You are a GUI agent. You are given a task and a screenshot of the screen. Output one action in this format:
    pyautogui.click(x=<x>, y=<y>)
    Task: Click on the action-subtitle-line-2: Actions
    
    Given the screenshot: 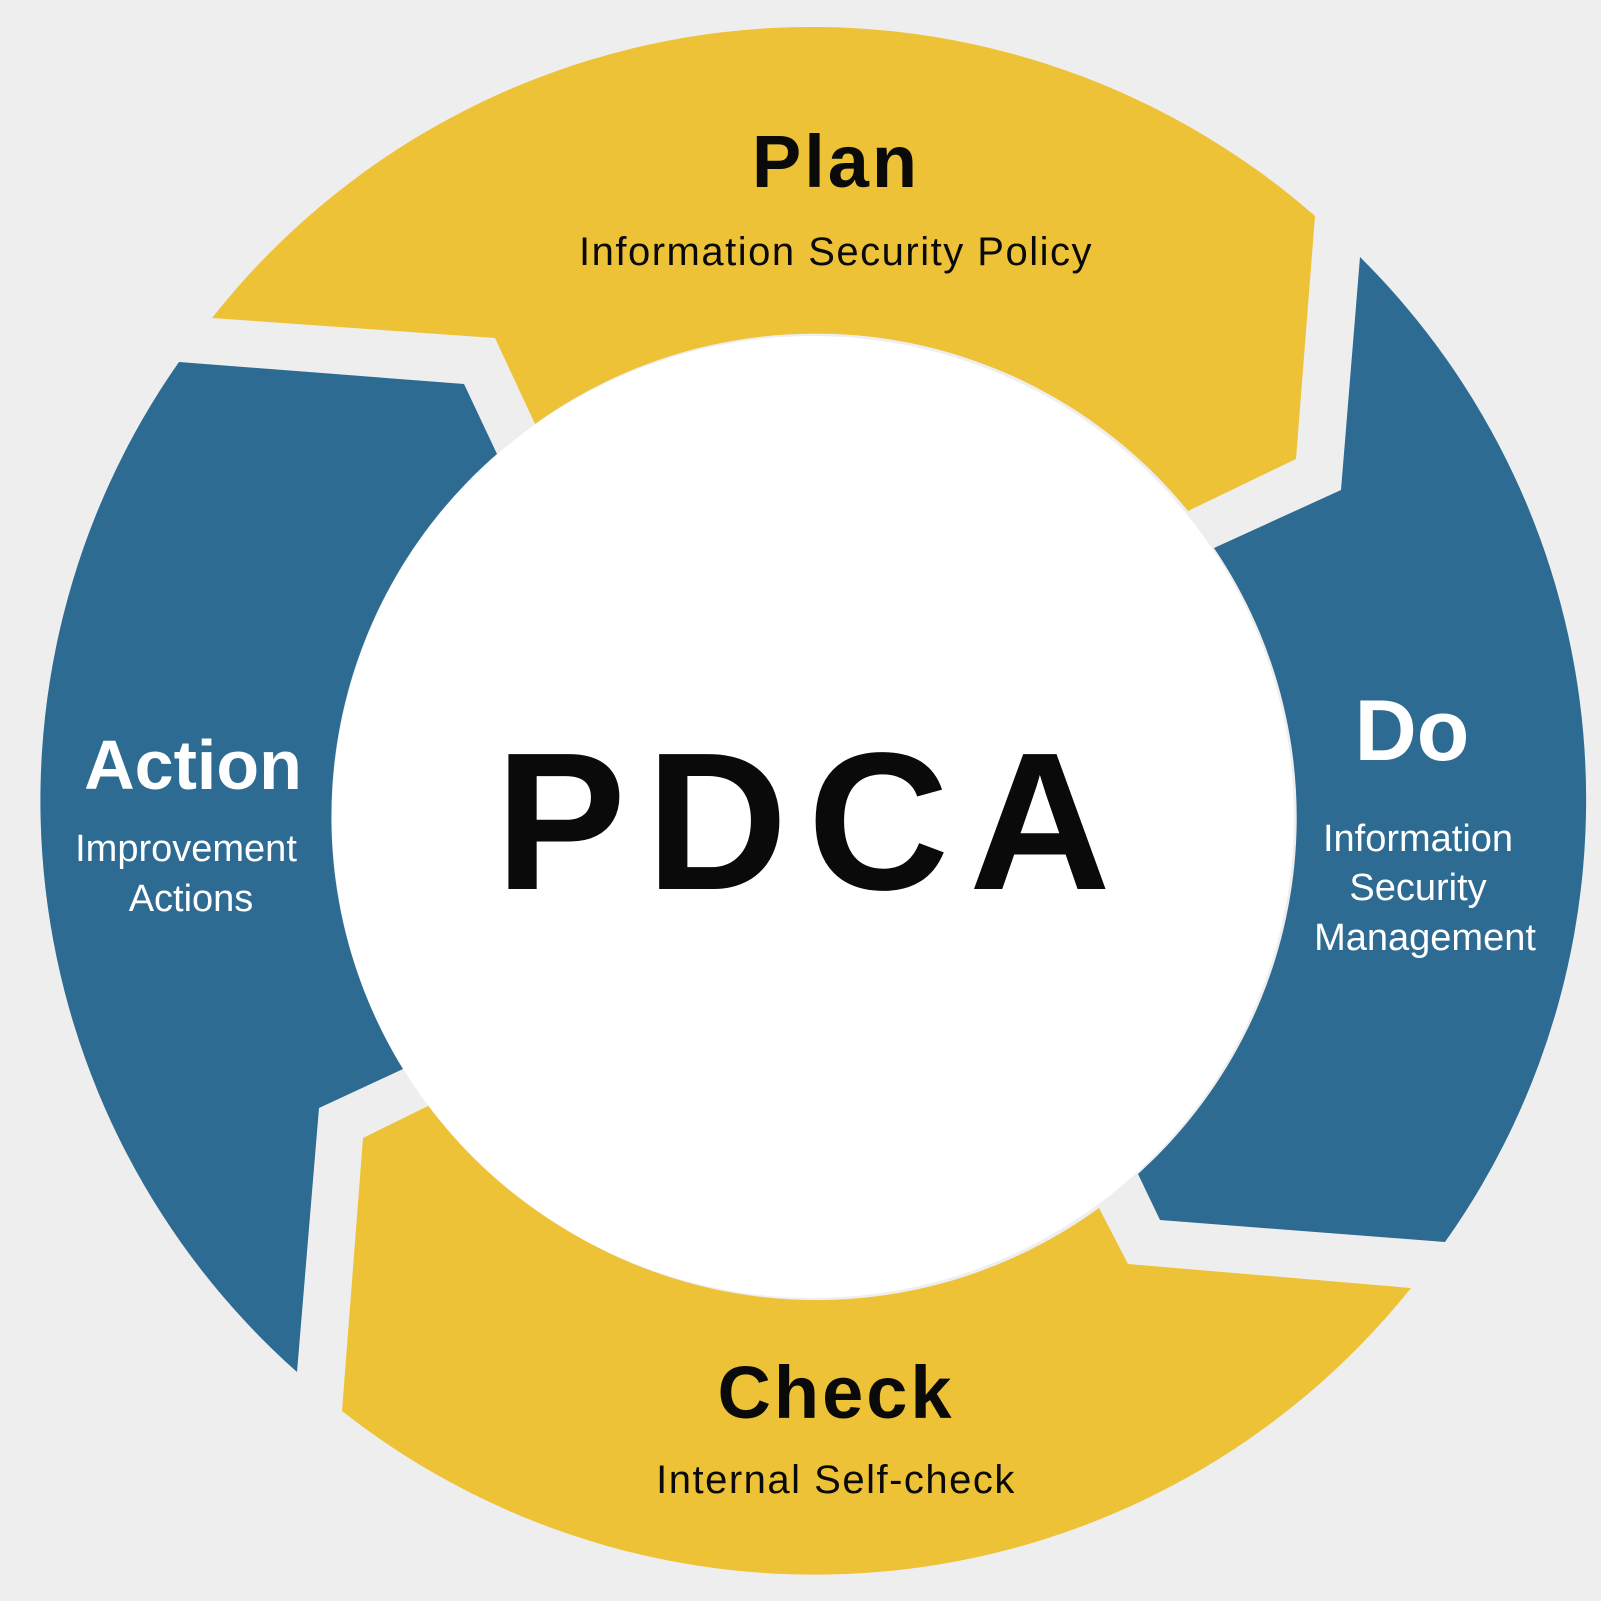 What is the action you would take?
    pyautogui.click(x=191, y=899)
    